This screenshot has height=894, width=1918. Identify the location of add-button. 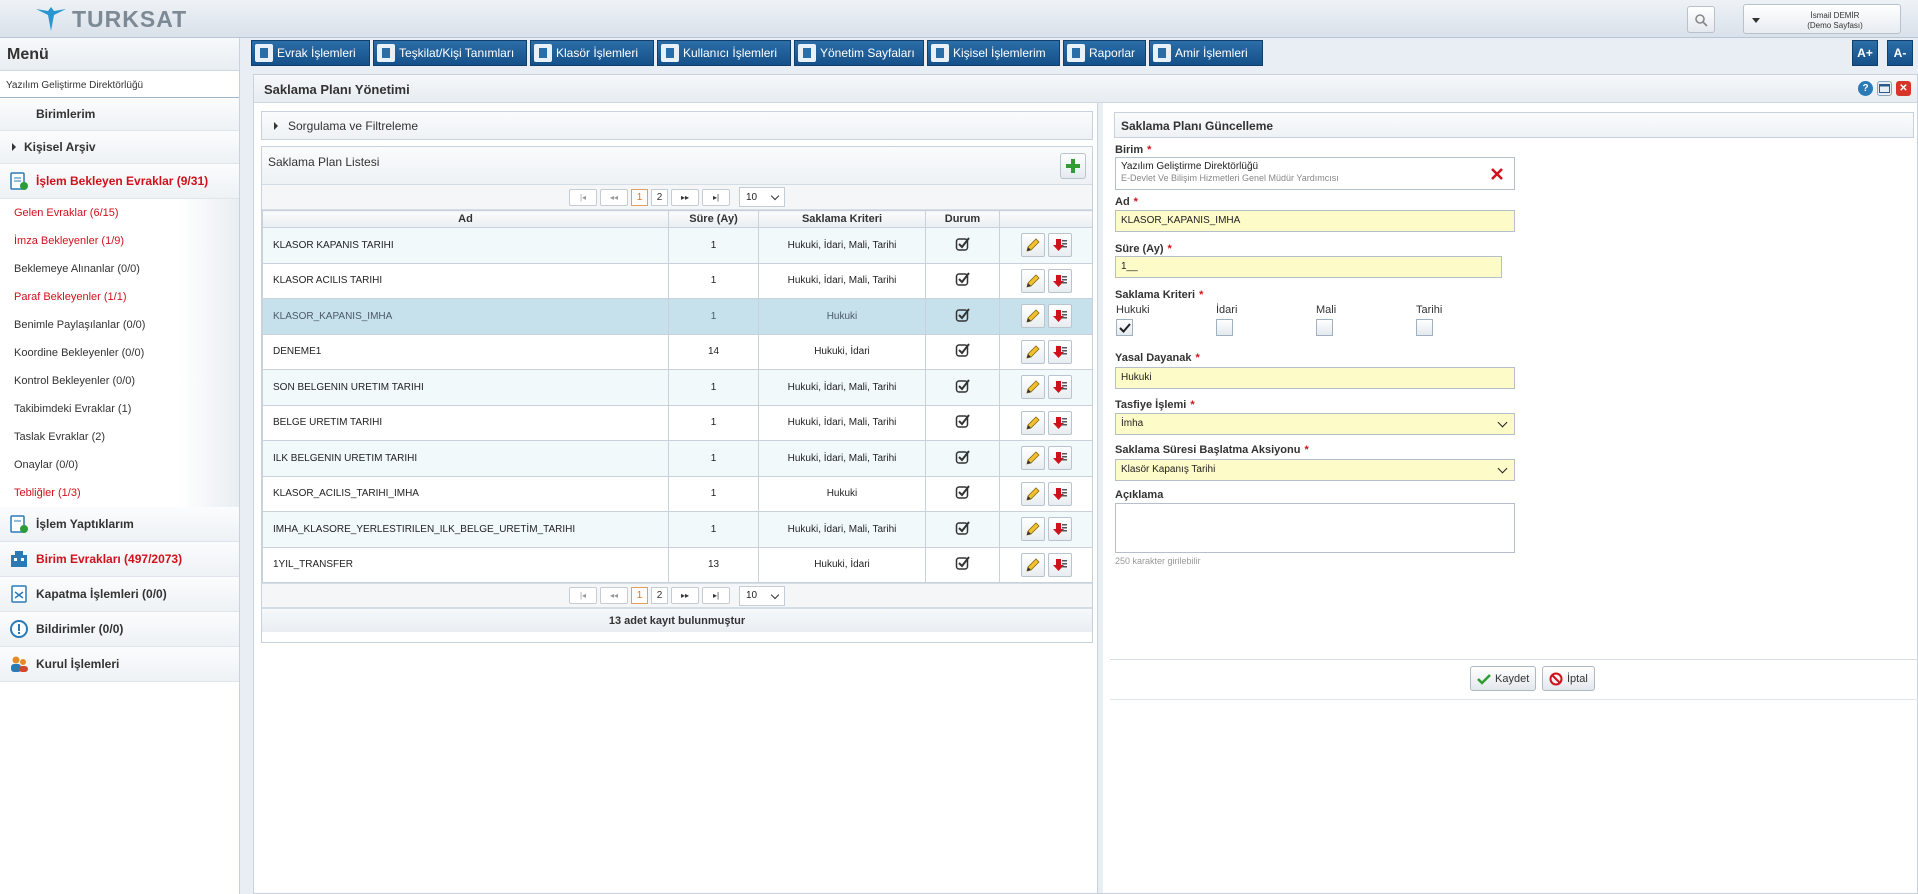
(1073, 166).